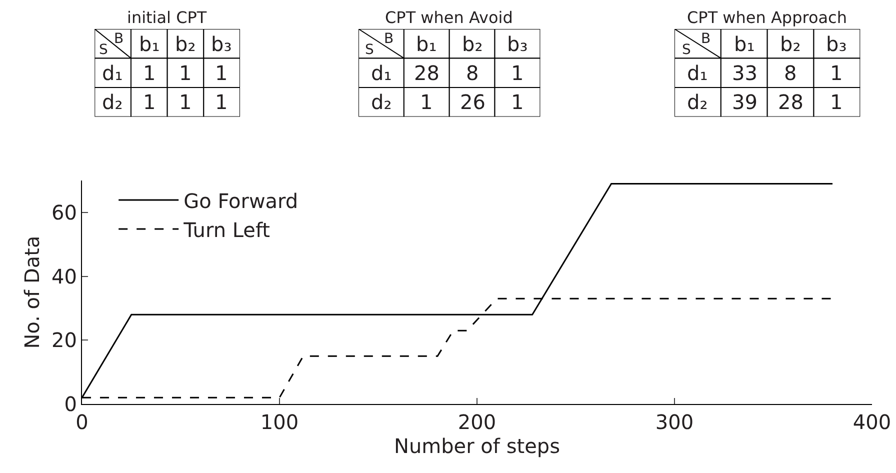 Image resolution: width=896 pixels, height=473 pixels. What do you see at coordinates (872, 422) in the screenshot?
I see `x-tick-label: 400` at bounding box center [872, 422].